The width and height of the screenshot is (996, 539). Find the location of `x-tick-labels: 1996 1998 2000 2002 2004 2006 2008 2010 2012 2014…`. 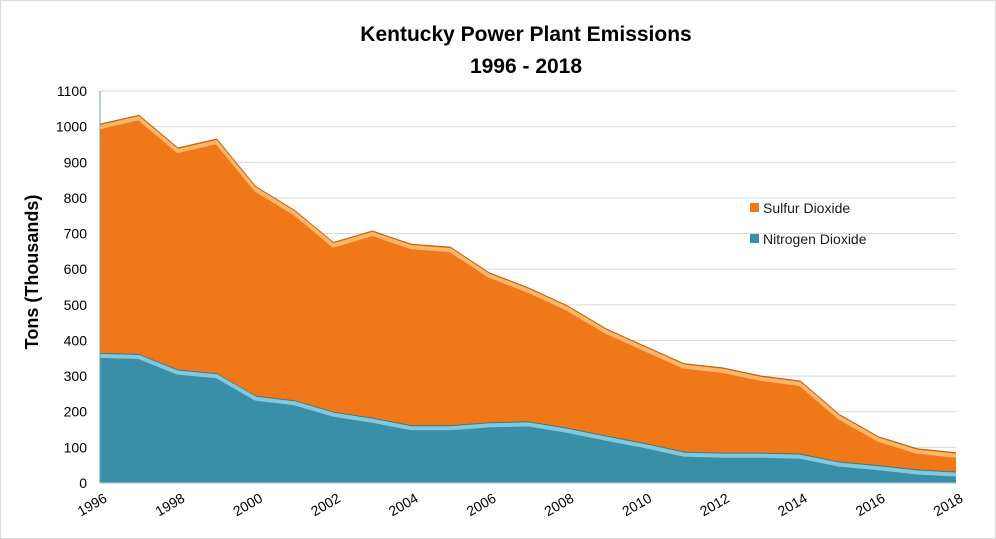

x-tick-labels: 1996 1998 2000 2002 2004 2006 2008 2010 2012 2014… is located at coordinates (520, 505).